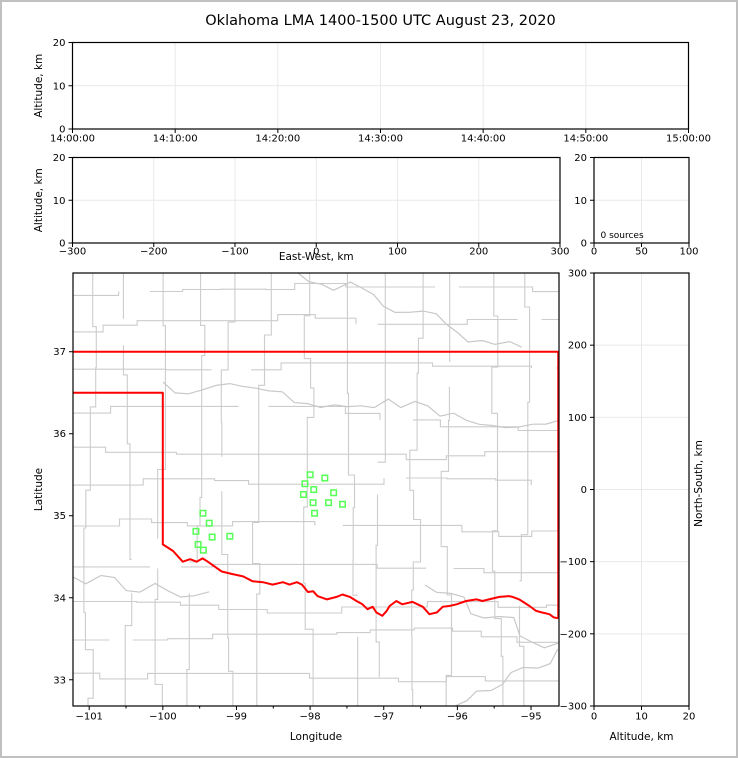  I want to click on x-tick-label: −95, so click(530, 717).